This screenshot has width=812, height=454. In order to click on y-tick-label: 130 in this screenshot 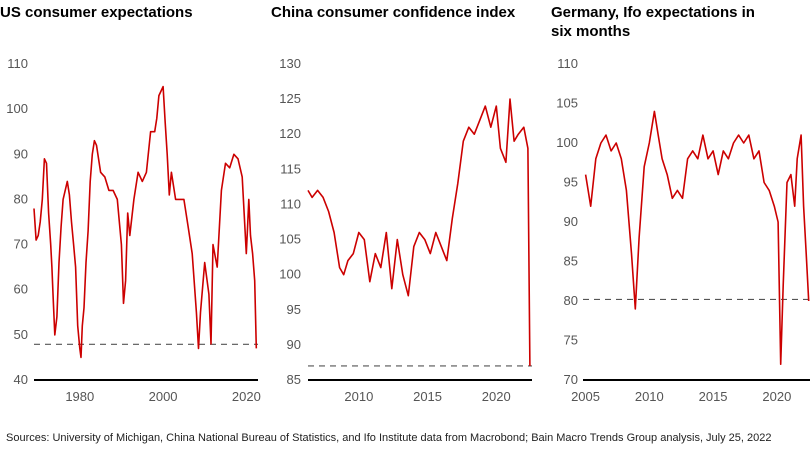, I will do `click(290, 63)`.